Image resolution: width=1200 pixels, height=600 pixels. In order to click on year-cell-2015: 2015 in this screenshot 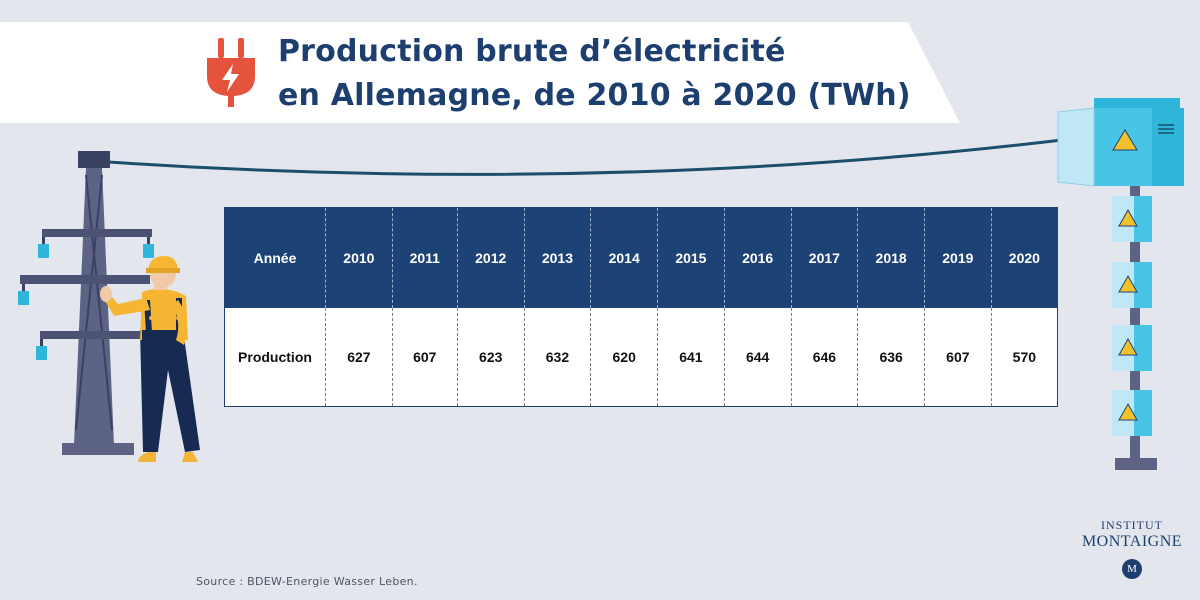, I will do `click(691, 258)`.